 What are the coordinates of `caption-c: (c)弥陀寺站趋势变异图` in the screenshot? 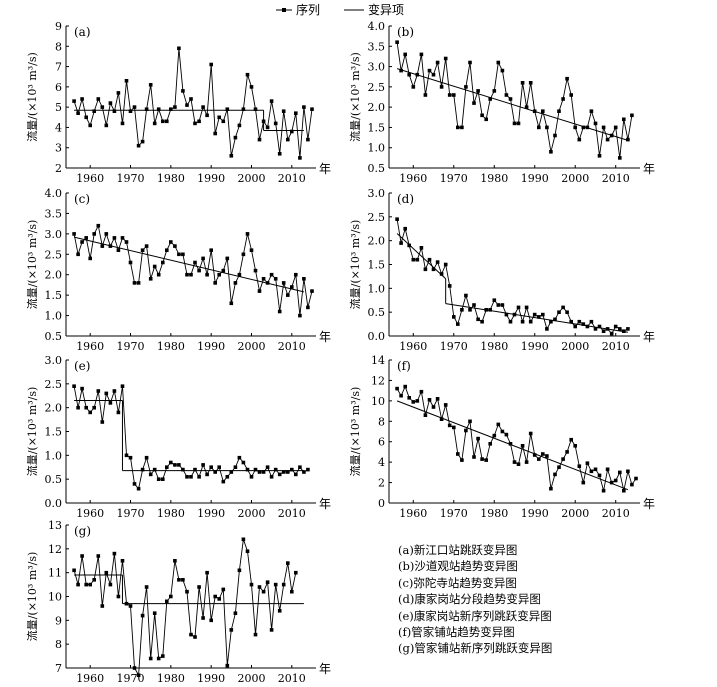 It's located at (457, 582).